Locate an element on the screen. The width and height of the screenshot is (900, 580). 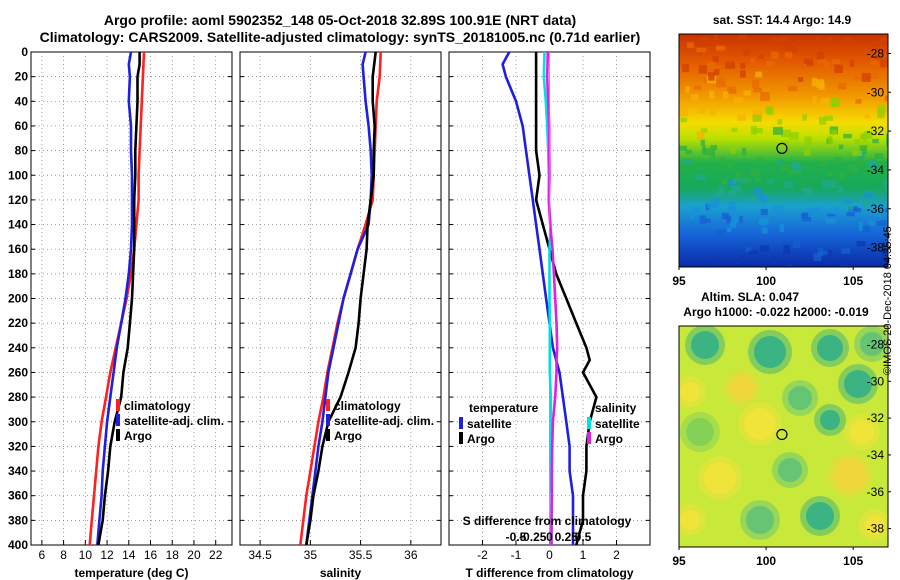
map-sst_map: 95 100 105 -28 -30 -32 -34 -36 -38 is located at coordinates (781, 160).